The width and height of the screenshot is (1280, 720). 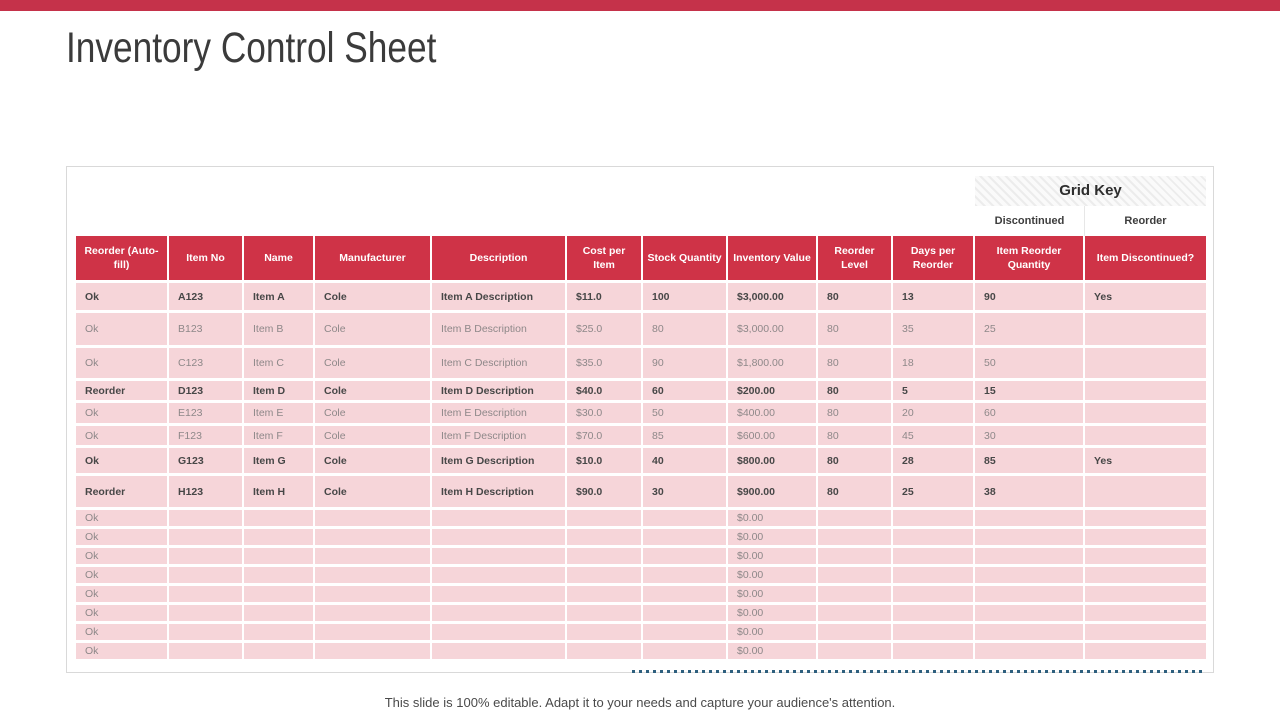 What do you see at coordinates (605, 298) in the screenshot?
I see `table-cell: $11.0` at bounding box center [605, 298].